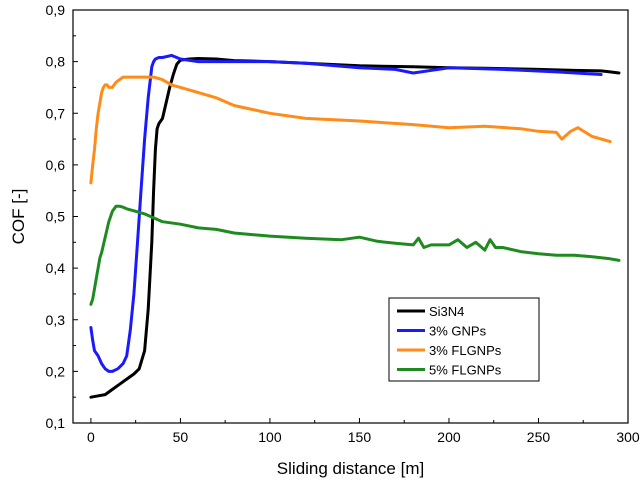  Describe the element at coordinates (56, 268) in the screenshot. I see `y-tick-label: 0,4` at that location.